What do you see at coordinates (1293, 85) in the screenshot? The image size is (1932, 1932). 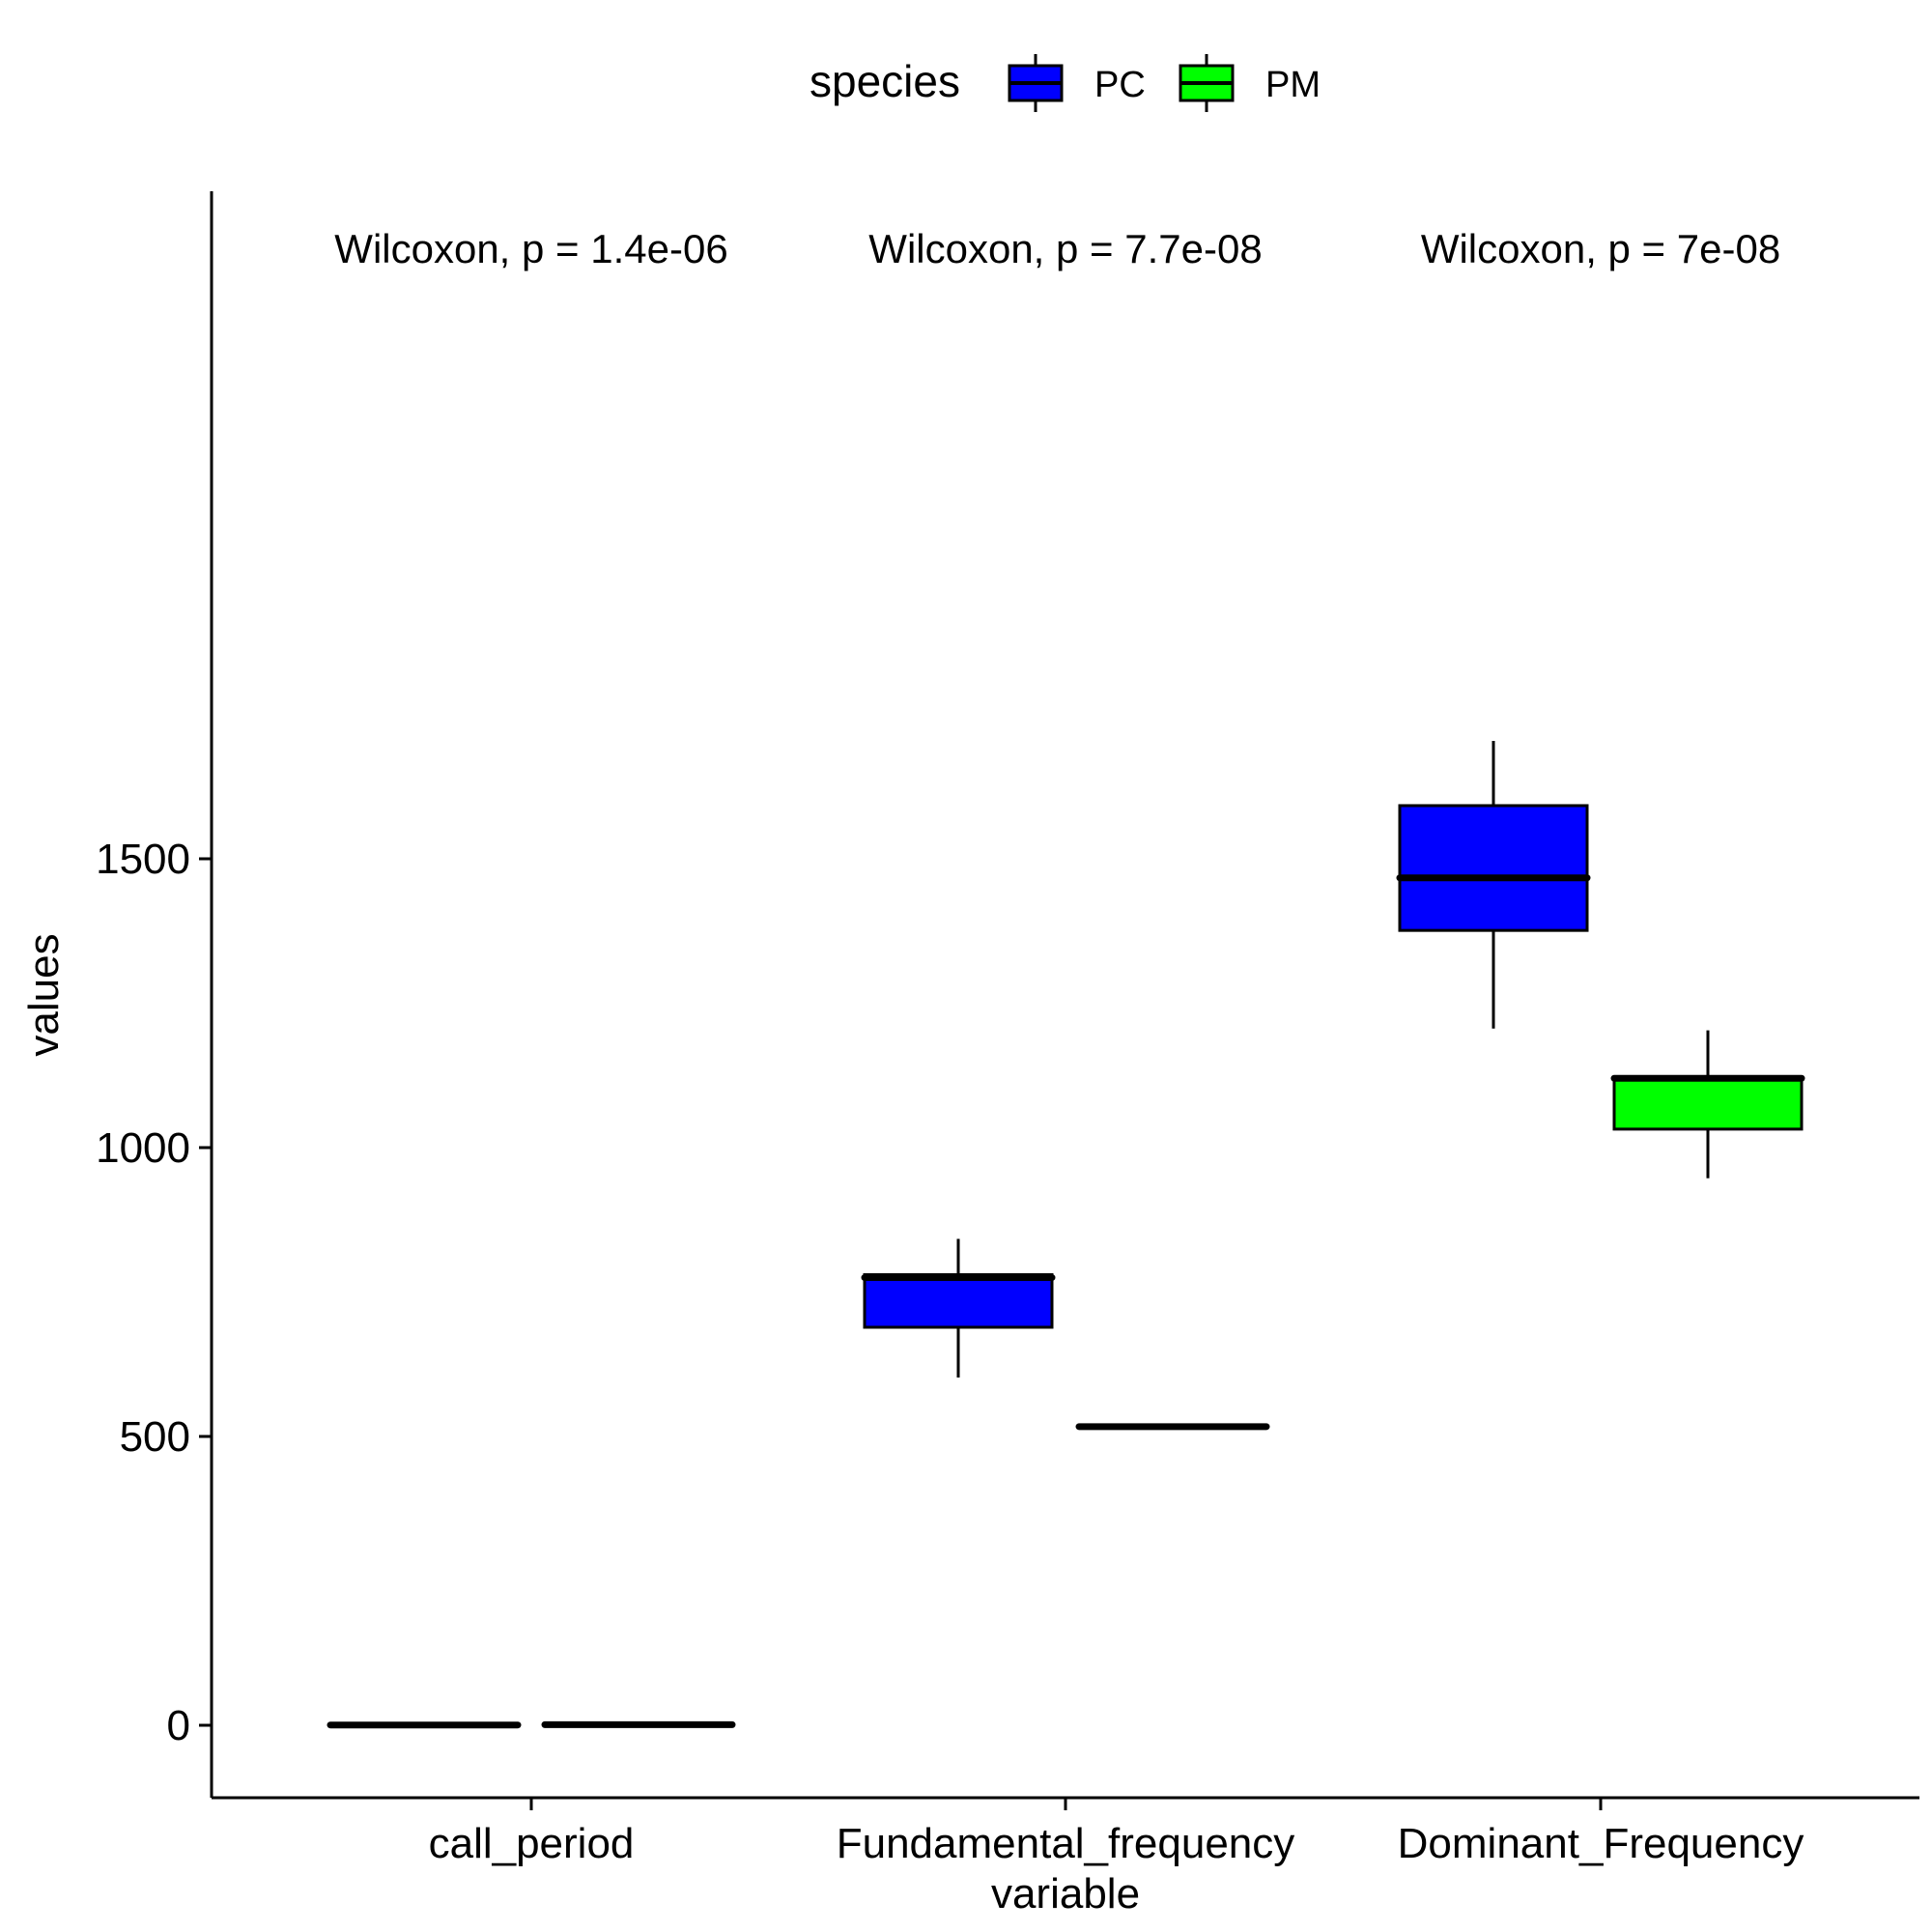 I see `legend-label: PM` at bounding box center [1293, 85].